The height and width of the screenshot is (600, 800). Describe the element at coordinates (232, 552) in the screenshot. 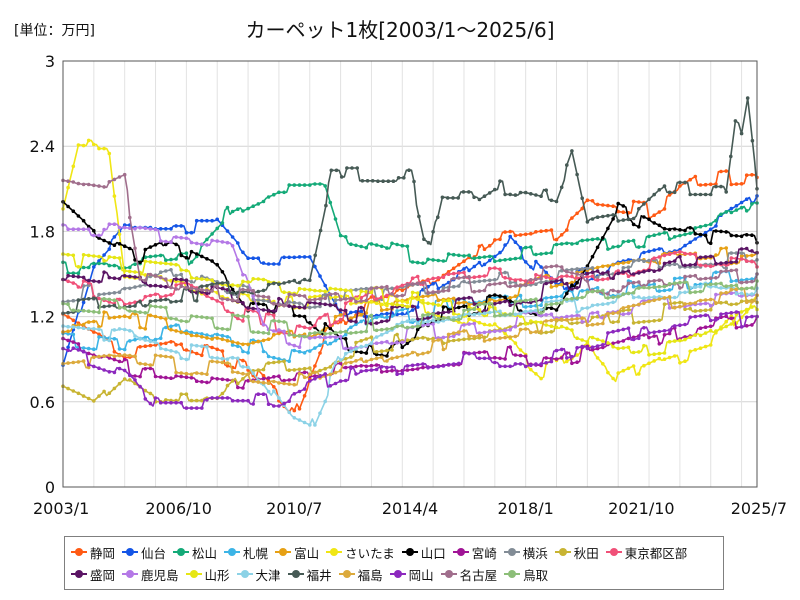

I see `legend-marker-icon` at that location.